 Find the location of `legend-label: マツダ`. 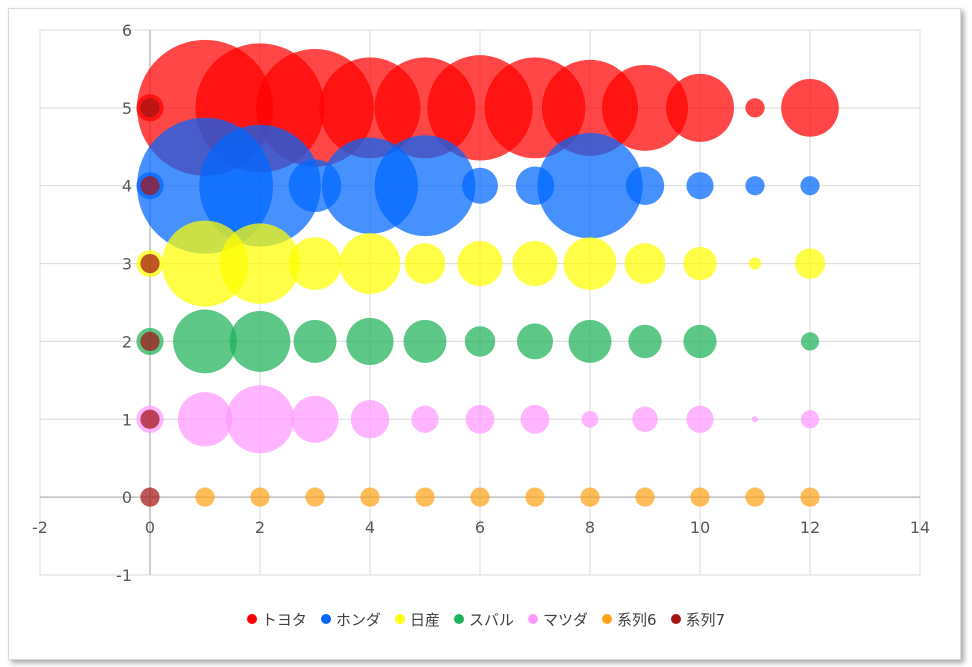

legend-label: マツダ is located at coordinates (565, 619).